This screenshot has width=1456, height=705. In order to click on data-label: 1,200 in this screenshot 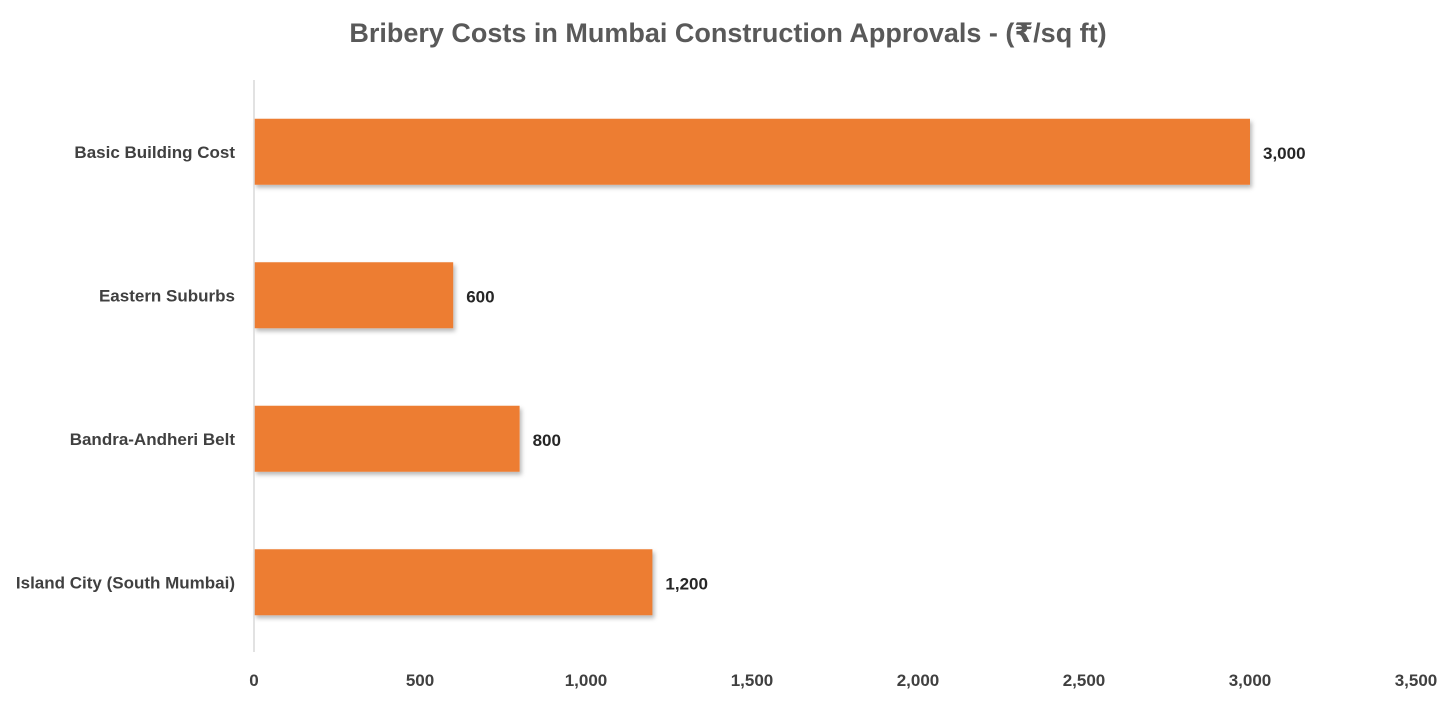, I will do `click(686, 583)`.